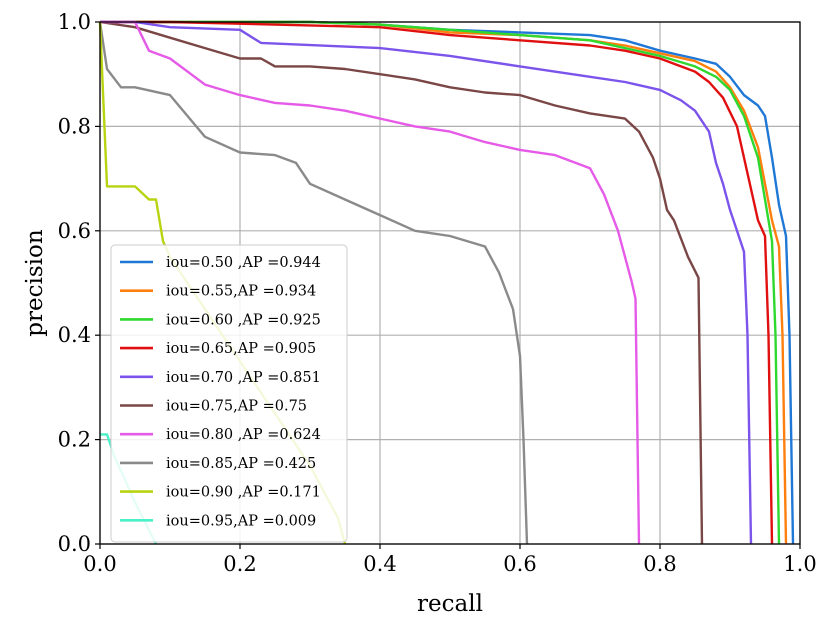 The width and height of the screenshot is (830, 618). I want to click on legend-label-7: iou=0.85,AP =0.425, so click(241, 464).